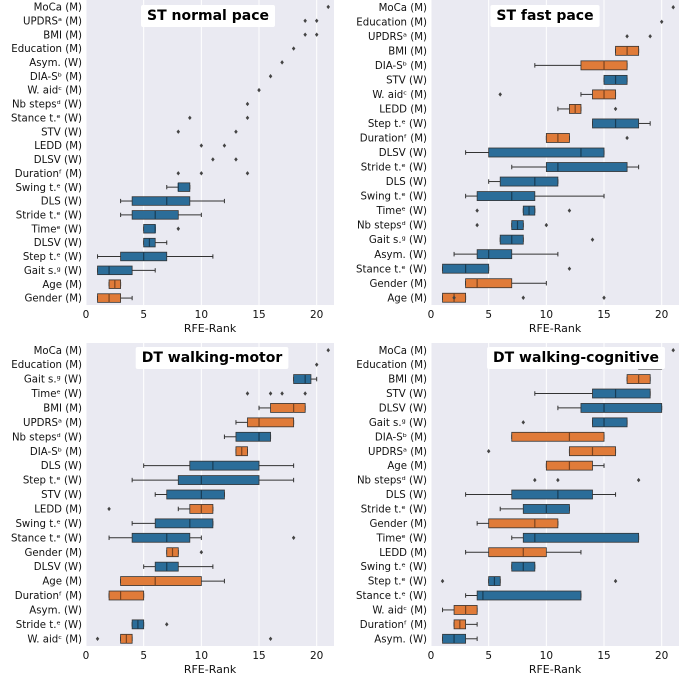 The height and width of the screenshot is (676, 685). What do you see at coordinates (52, 481) in the screenshot?
I see `y-tick-label: Step t.ᵉ (W)` at bounding box center [52, 481].